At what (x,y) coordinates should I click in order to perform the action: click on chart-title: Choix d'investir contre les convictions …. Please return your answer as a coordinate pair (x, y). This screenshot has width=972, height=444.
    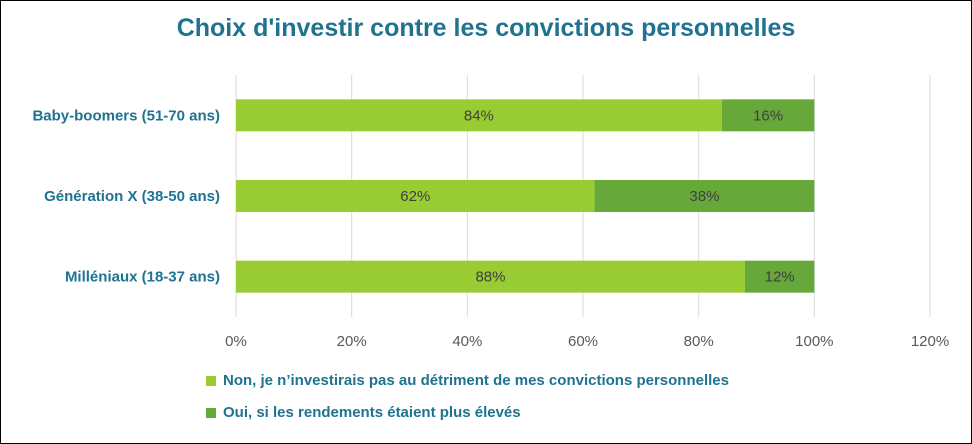
    Looking at the image, I should click on (486, 28).